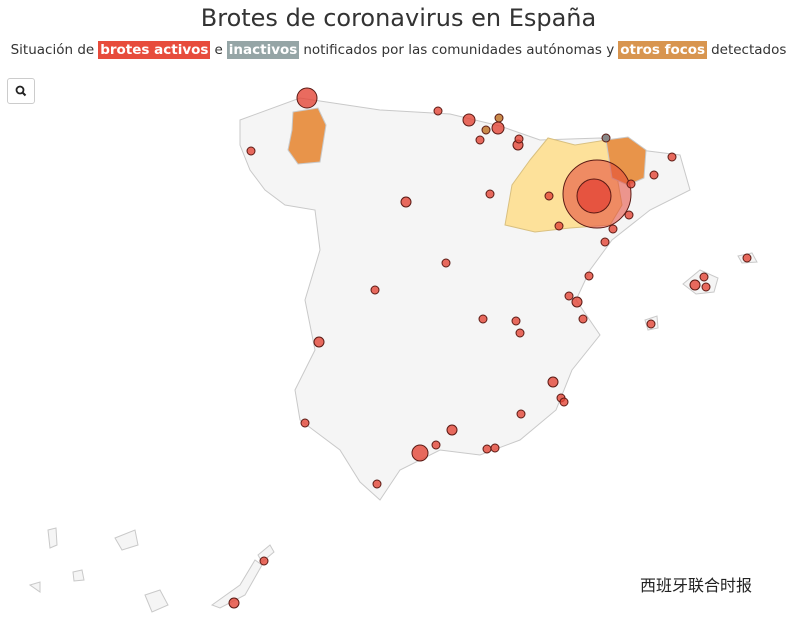 The height and width of the screenshot is (618, 797). Describe the element at coordinates (218, 50) in the screenshot. I see `subtitle-text: e` at that location.